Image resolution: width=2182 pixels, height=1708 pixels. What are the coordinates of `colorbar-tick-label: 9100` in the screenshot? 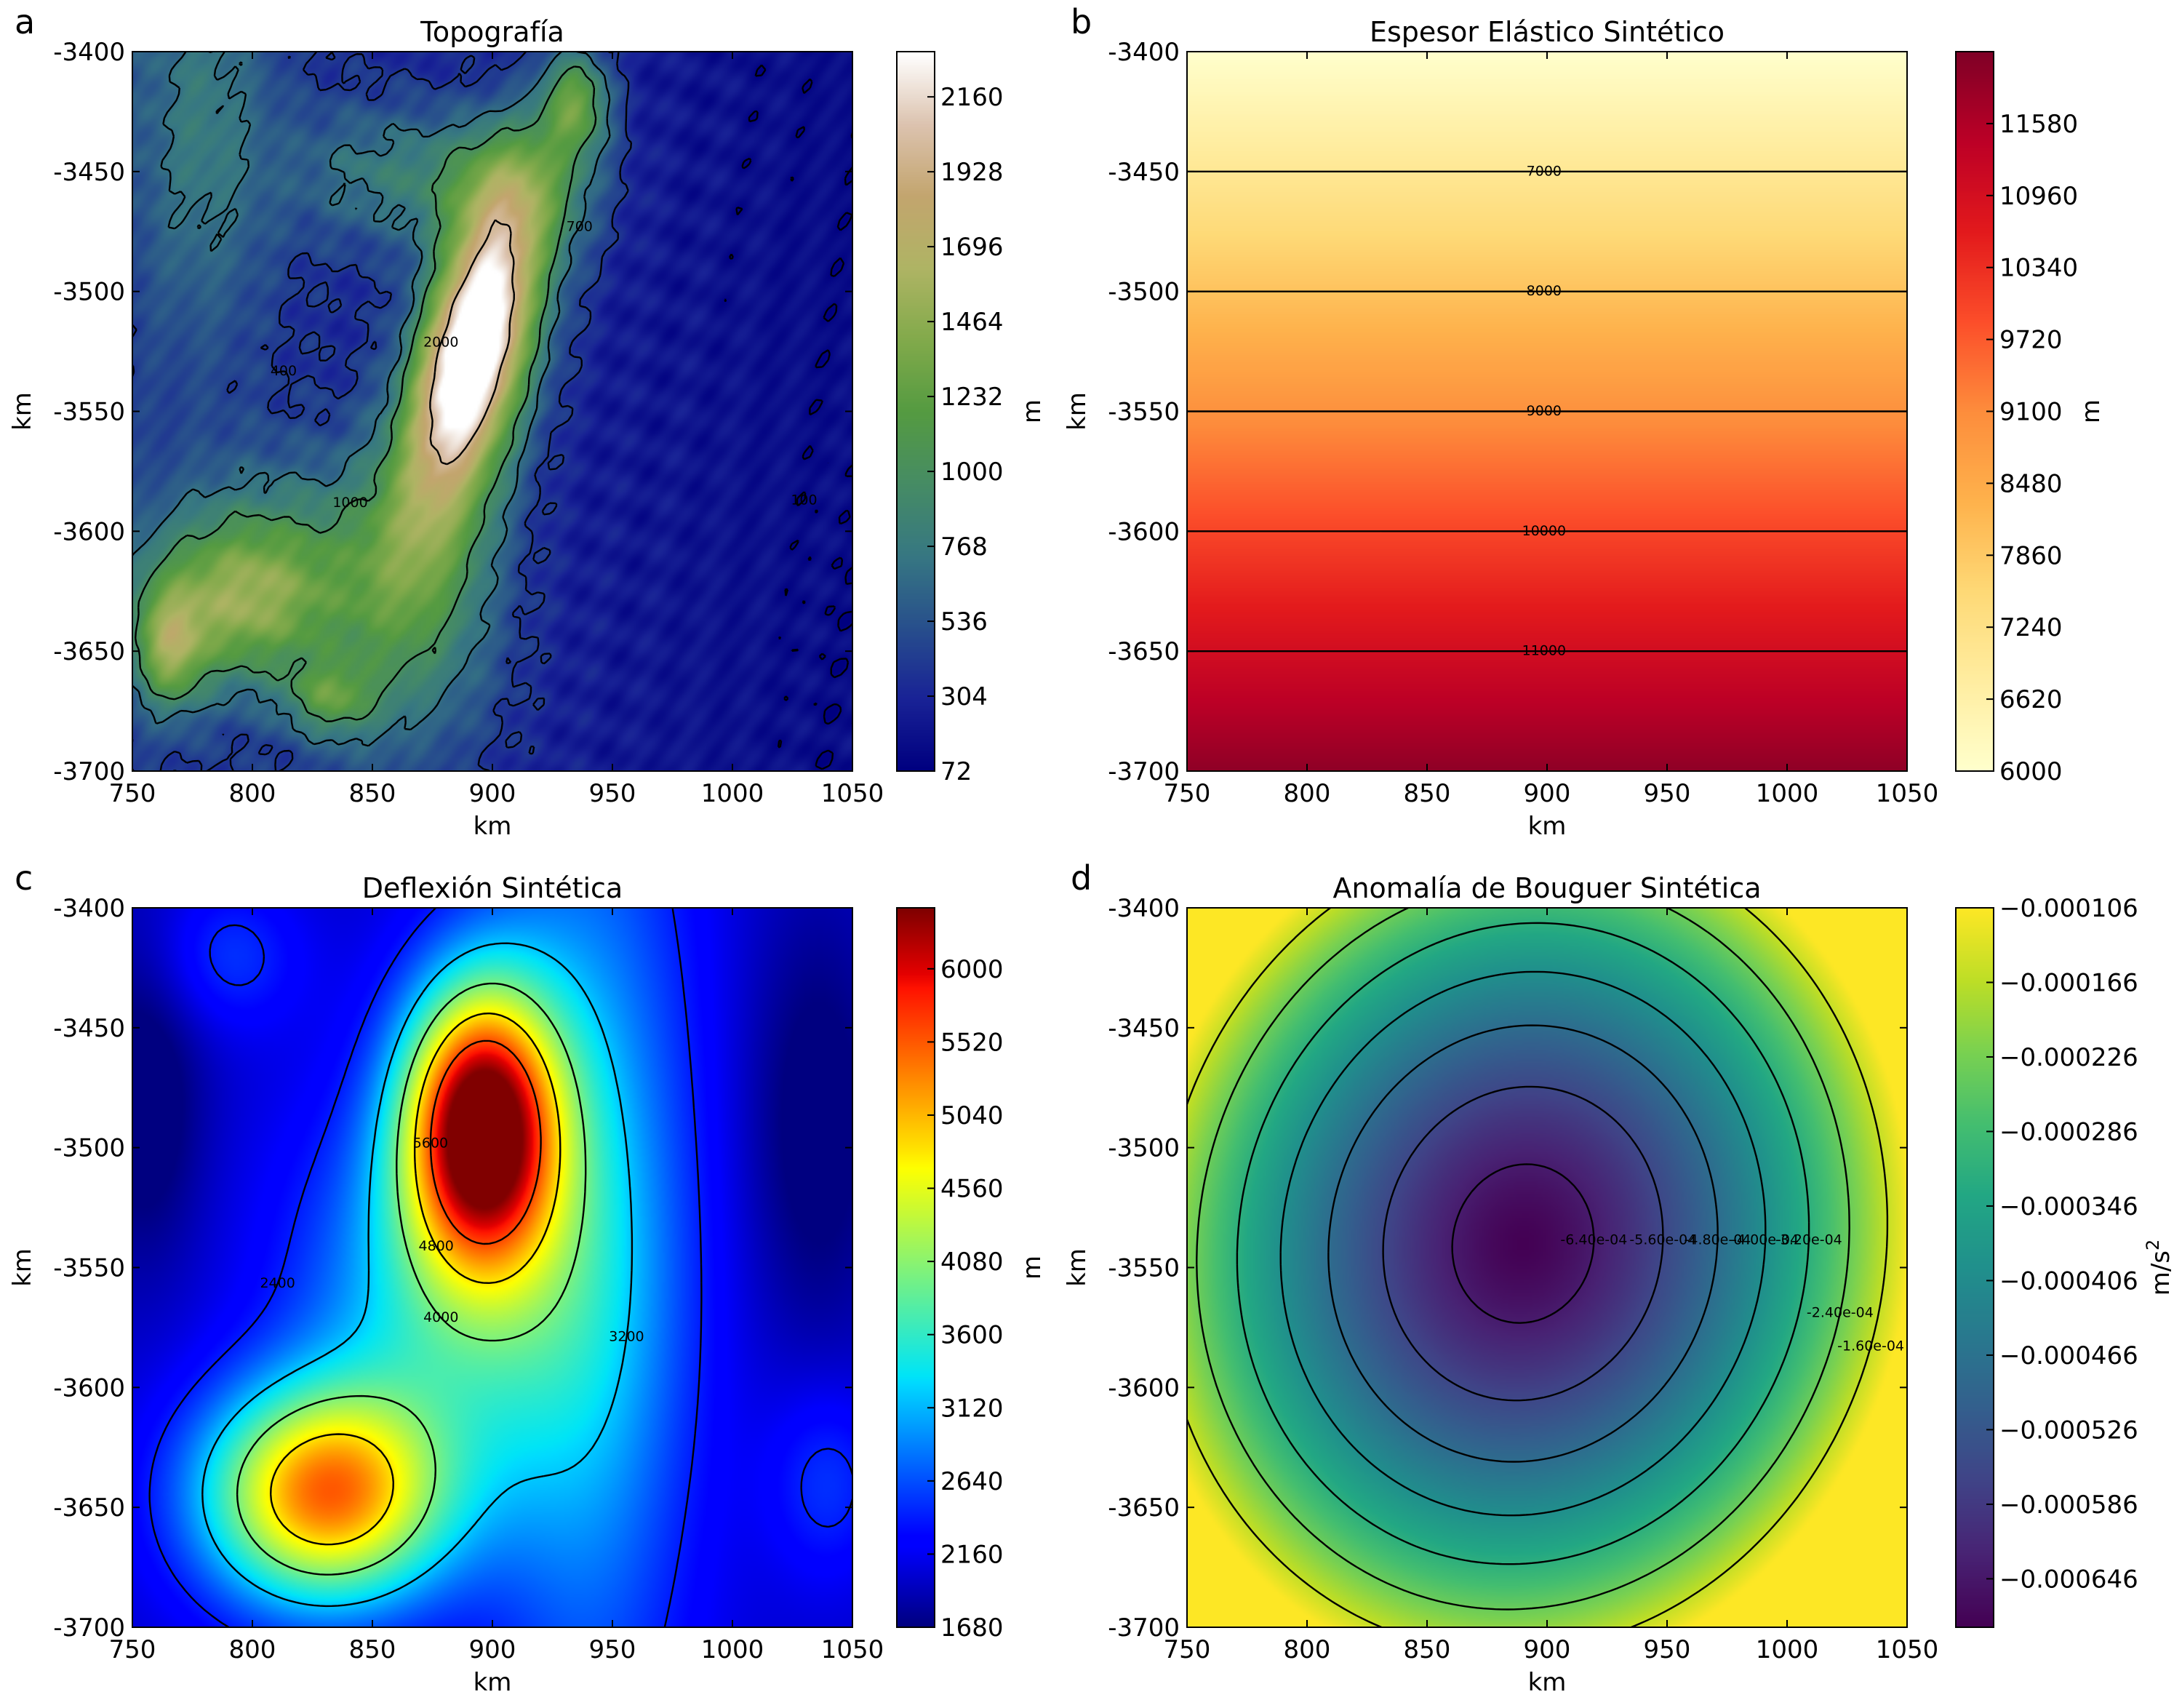 It's located at (2031, 412).